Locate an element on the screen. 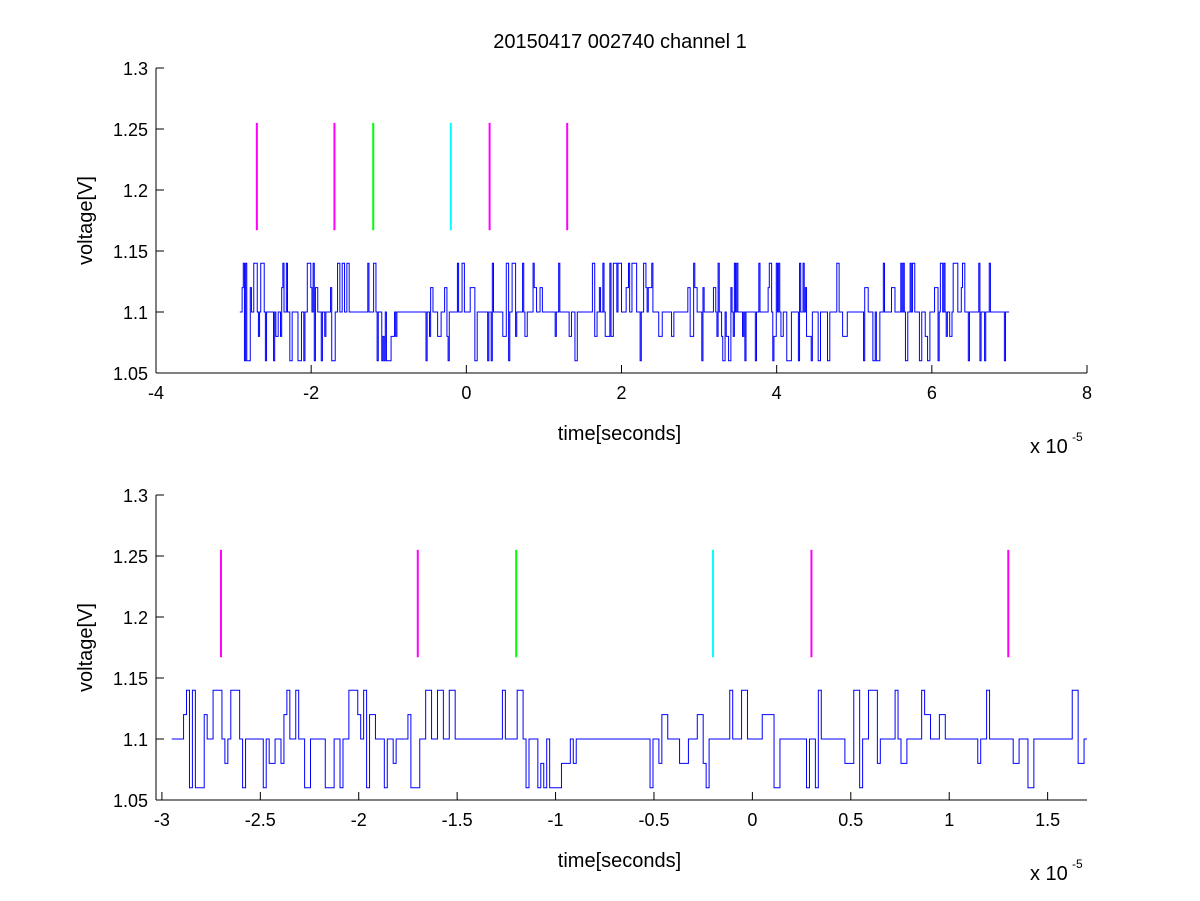  x-tick-label: 1.5 is located at coordinates (1047, 820).